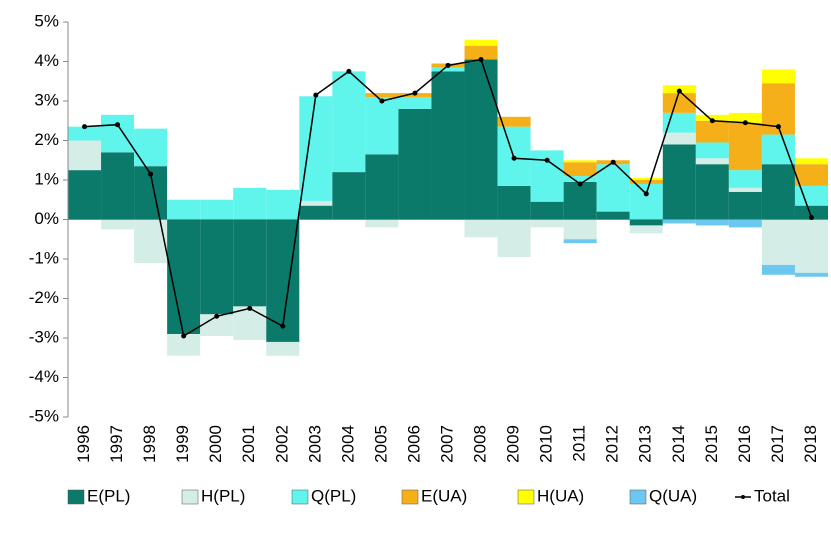  What do you see at coordinates (314, 444) in the screenshot?
I see `x-tick-label: 2003` at bounding box center [314, 444].